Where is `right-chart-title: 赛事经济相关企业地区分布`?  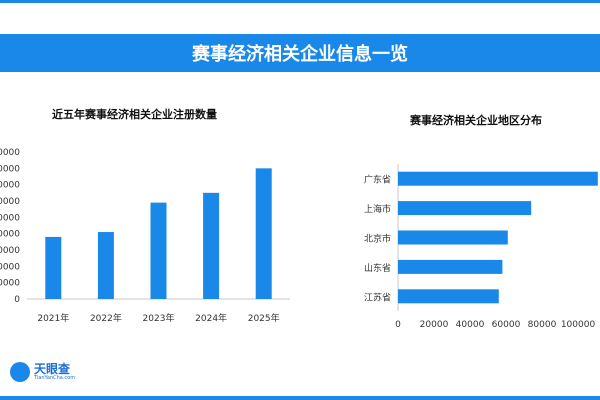 right-chart-title: 赛事经济相关企业地区分布 is located at coordinates (476, 120).